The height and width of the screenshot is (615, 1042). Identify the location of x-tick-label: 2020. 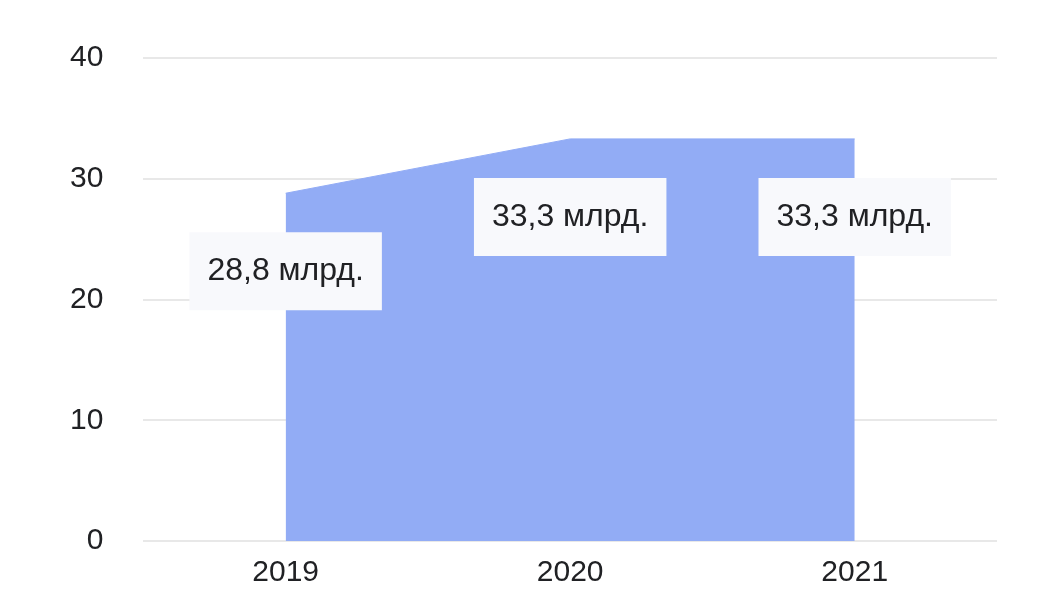
(570, 571).